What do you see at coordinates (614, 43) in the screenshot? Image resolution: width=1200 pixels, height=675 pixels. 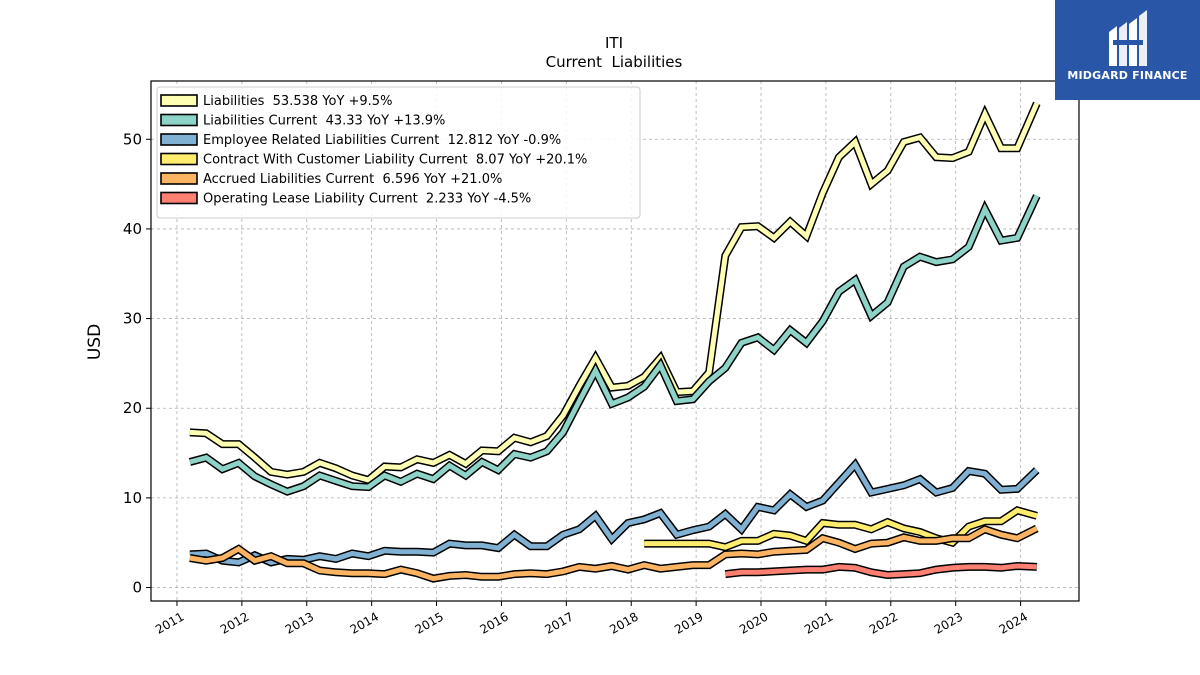 I see `chart-title: ITI` at bounding box center [614, 43].